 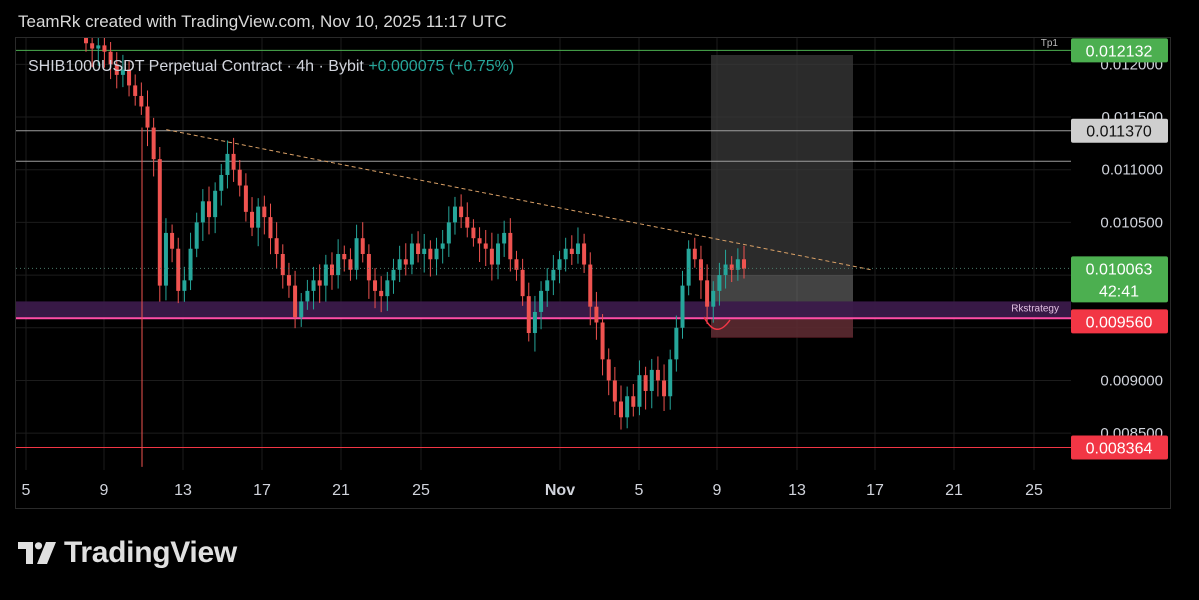 What do you see at coordinates (717, 323) in the screenshot?
I see `bottom-curve-mark` at bounding box center [717, 323].